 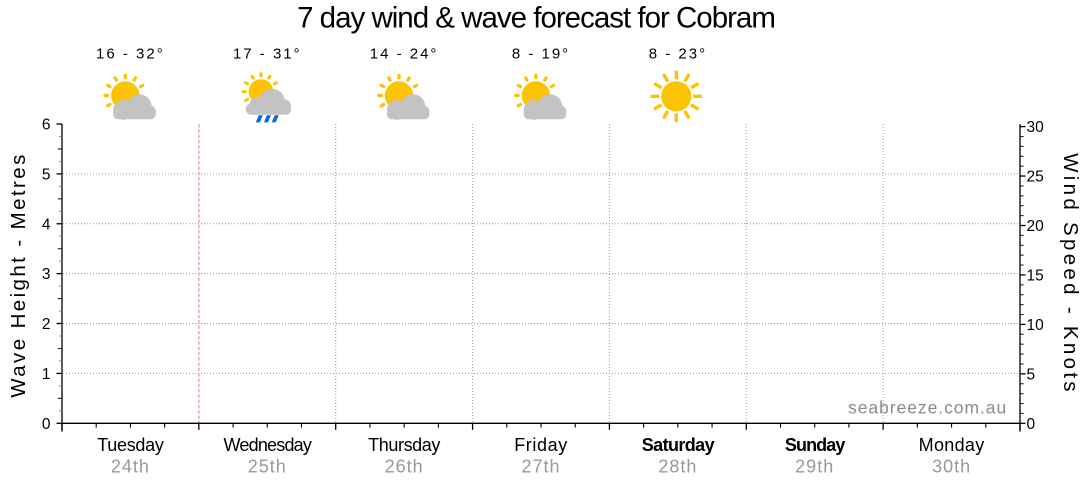 I want to click on svg-text: Friday, so click(x=541, y=445).